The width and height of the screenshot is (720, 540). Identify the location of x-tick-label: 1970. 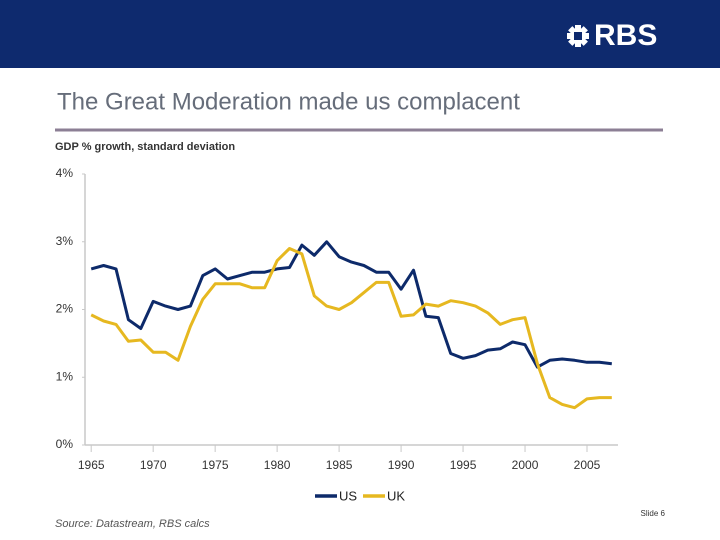
(153, 465).